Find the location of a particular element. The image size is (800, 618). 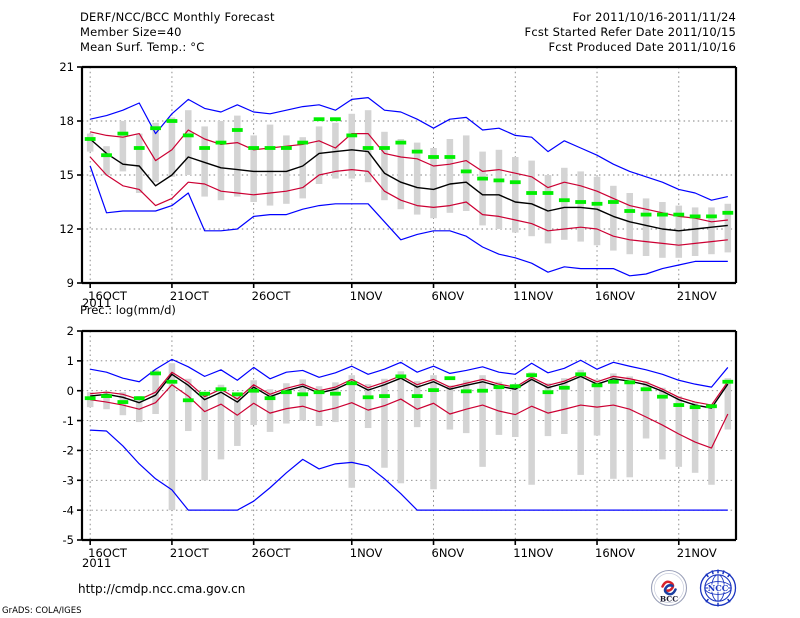

x-tick-label: 26OCT is located at coordinates (272, 294).